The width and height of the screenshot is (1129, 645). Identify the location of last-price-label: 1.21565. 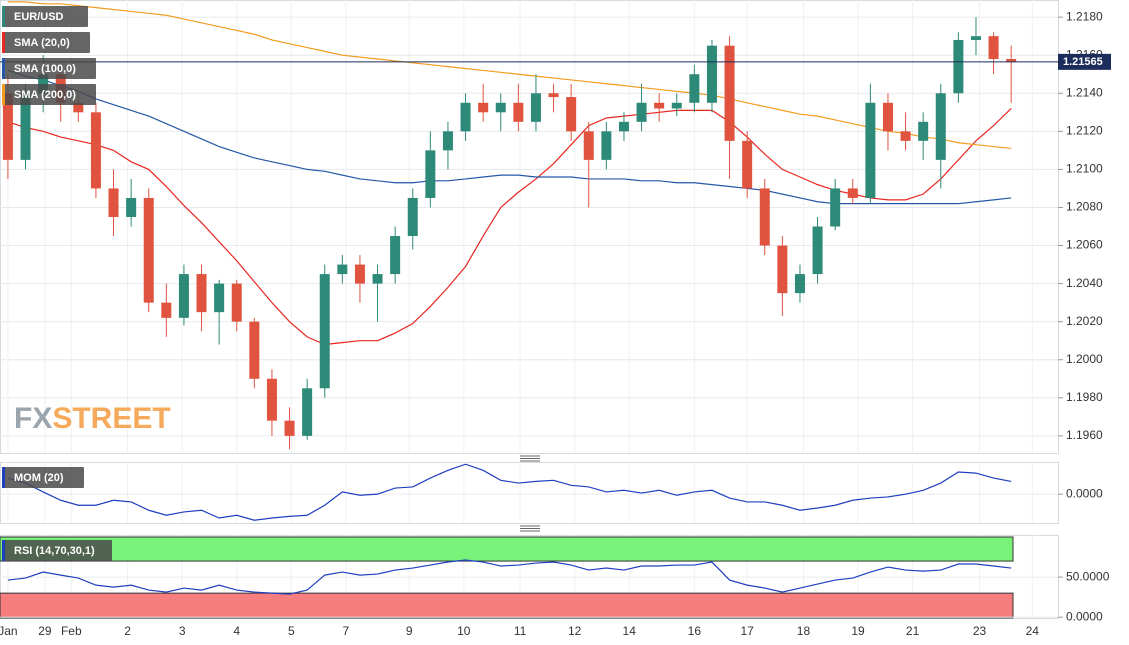
(1083, 62).